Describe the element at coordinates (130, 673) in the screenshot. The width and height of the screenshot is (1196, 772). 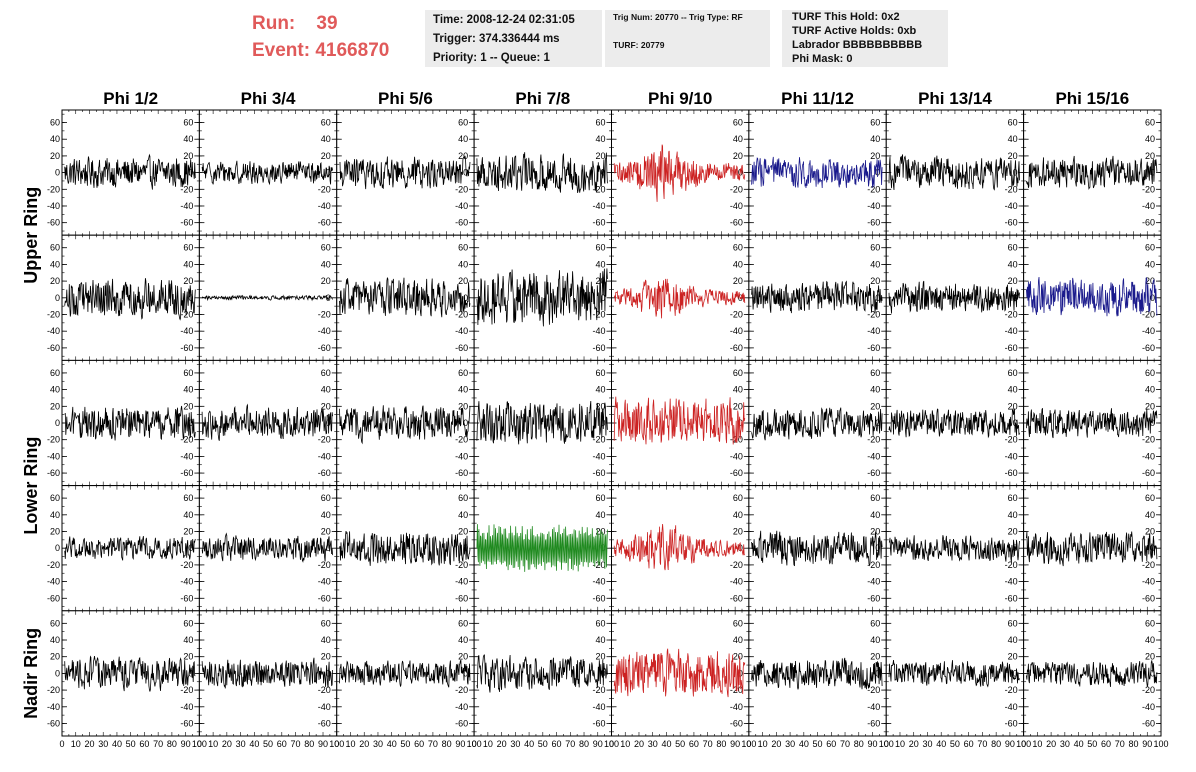
I see `waveform-r5-c1` at that location.